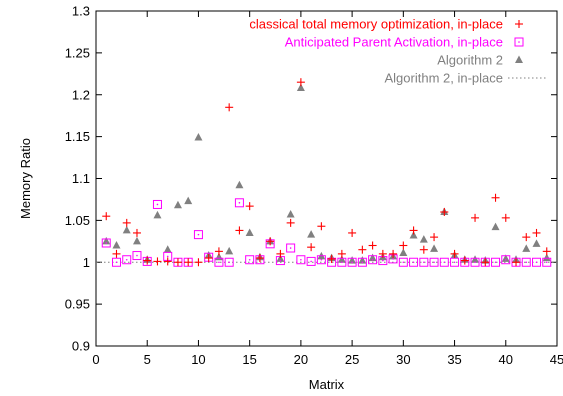 The image size is (563, 396). I want to click on x-tick-label: 25, so click(352, 359).